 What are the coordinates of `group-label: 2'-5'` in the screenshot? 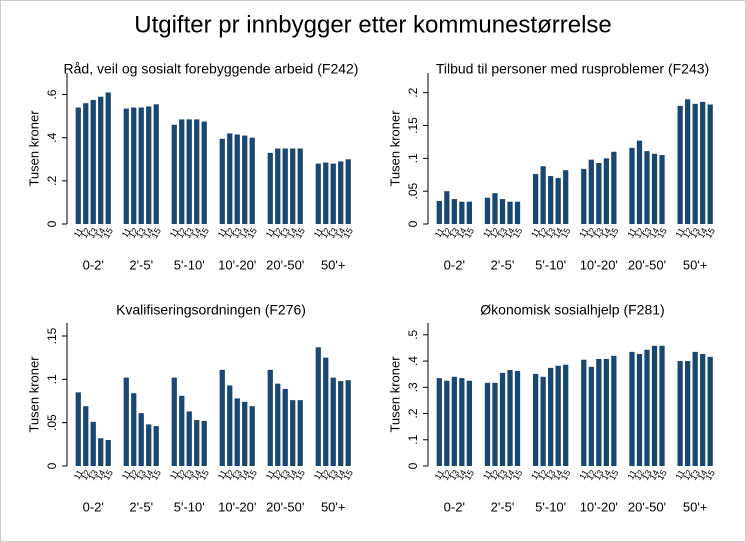 It's located at (141, 264).